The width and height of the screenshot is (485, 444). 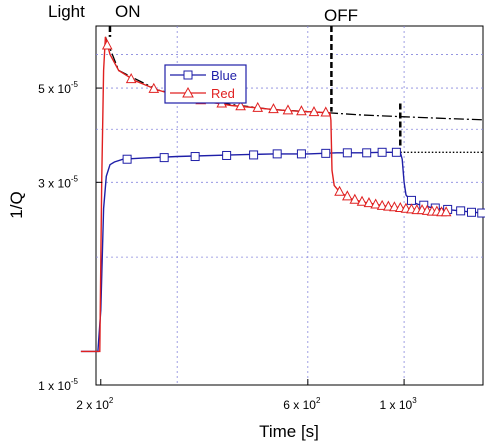 What do you see at coordinates (341, 15) in the screenshot?
I see `annotation-off: OFF` at bounding box center [341, 15].